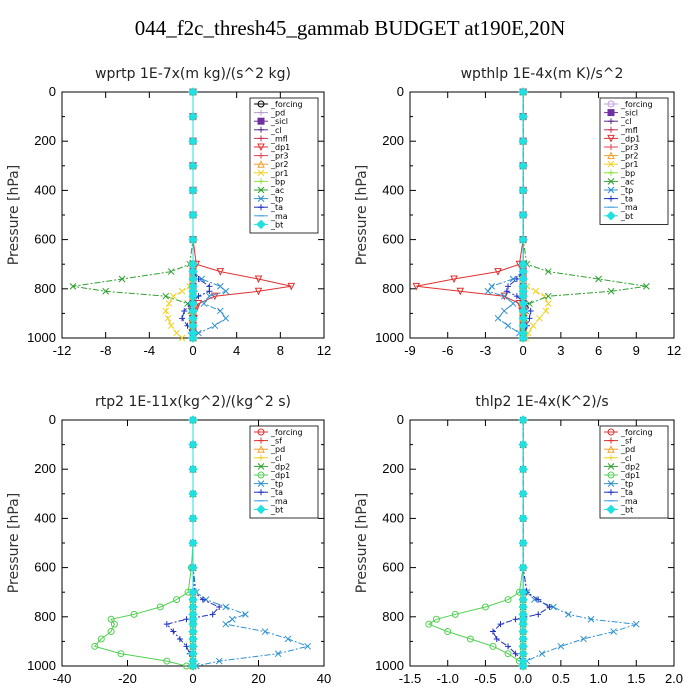 Image resolution: width=700 pixels, height=700 pixels. What do you see at coordinates (279, 138) in the screenshot?
I see `legend-label: _mfl` at bounding box center [279, 138].